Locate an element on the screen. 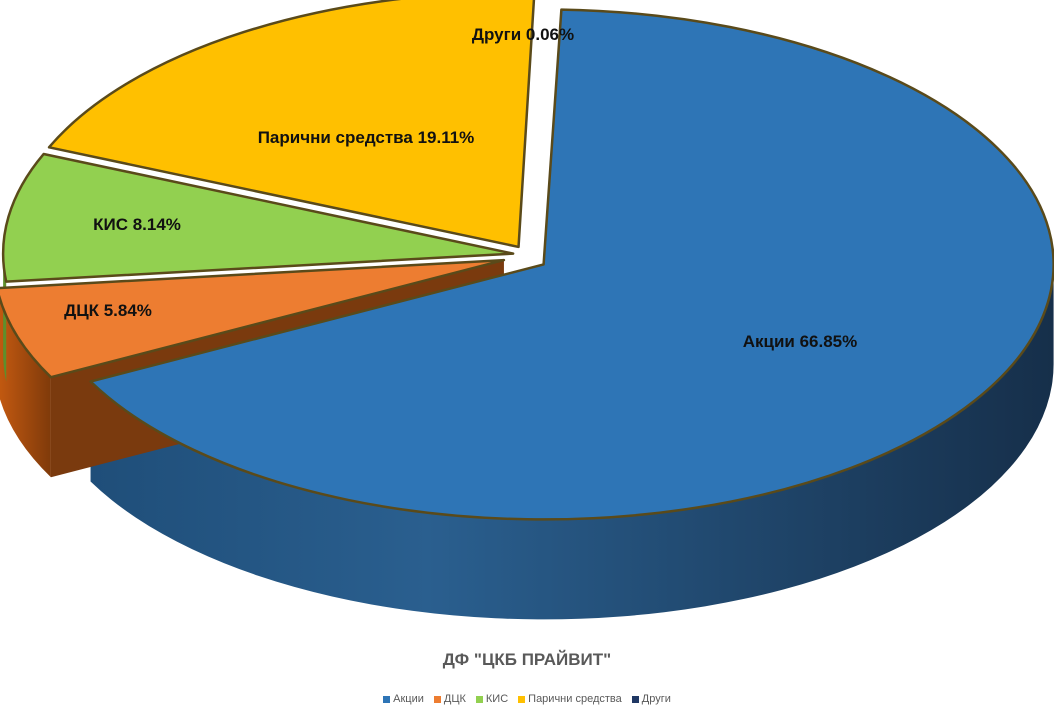 The height and width of the screenshot is (720, 1054). data-label-kis: КИС 8.14% is located at coordinates (137, 224).